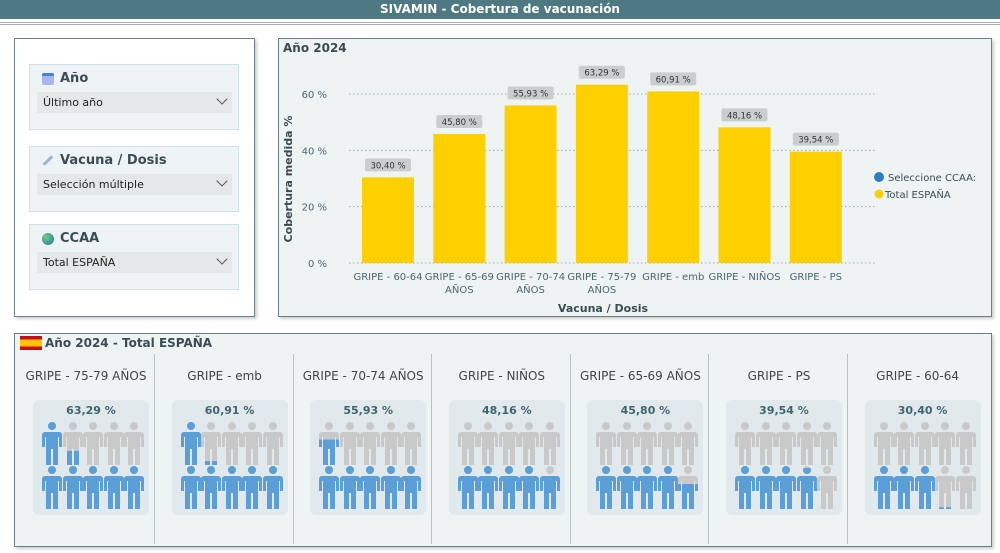 The height and width of the screenshot is (553, 1000). Describe the element at coordinates (80, 238) in the screenshot. I see `slicer-title: CCAA` at that location.